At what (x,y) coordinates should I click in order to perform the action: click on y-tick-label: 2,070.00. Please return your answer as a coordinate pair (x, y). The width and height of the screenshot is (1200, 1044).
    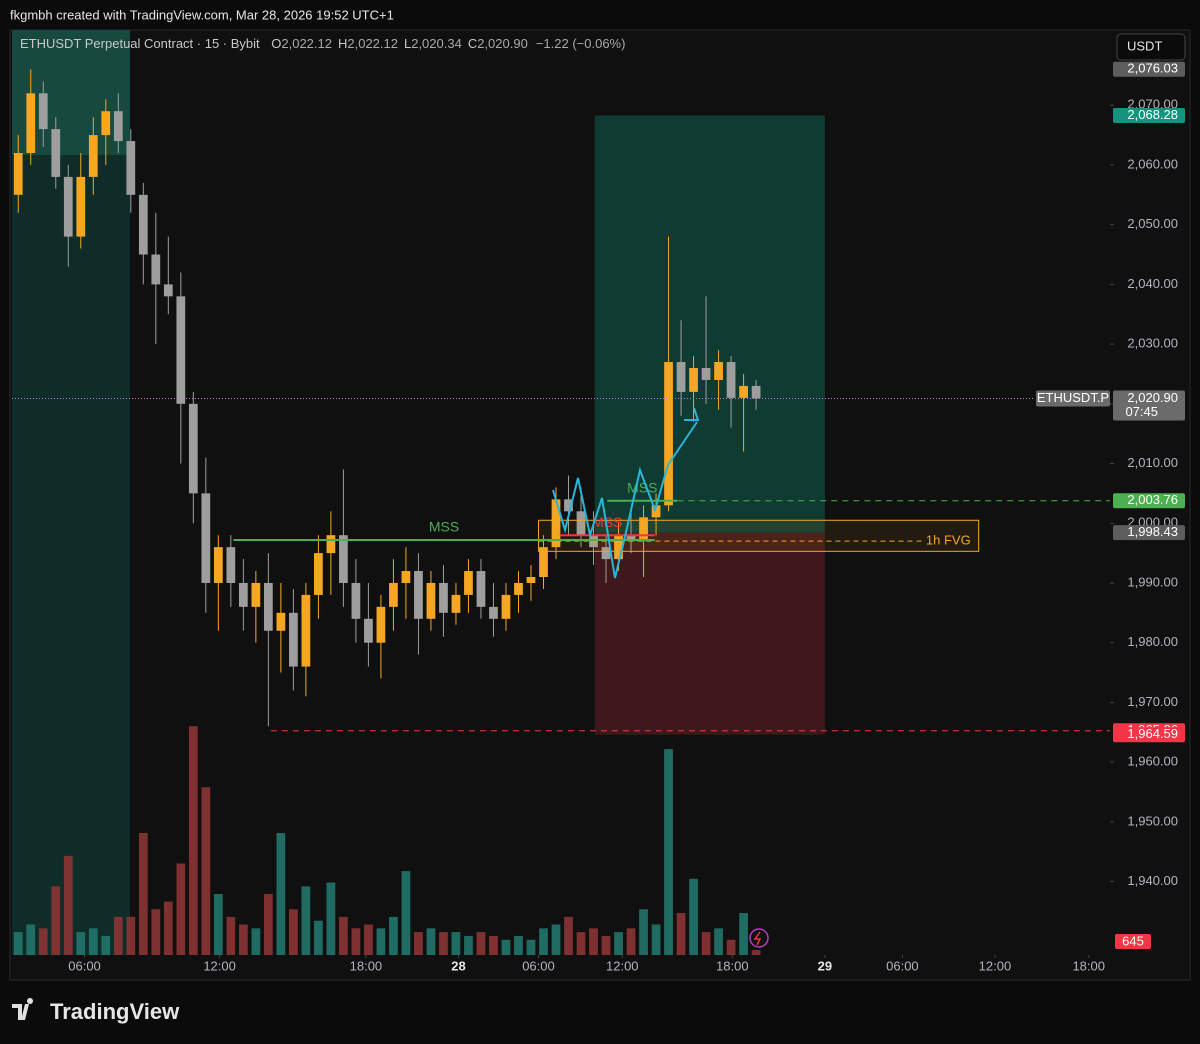
    Looking at the image, I should click on (1152, 104).